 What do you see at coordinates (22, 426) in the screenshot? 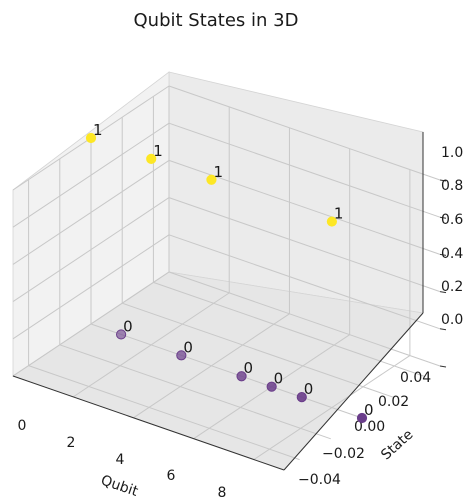
I see `x-tick-label: 0` at bounding box center [22, 426].